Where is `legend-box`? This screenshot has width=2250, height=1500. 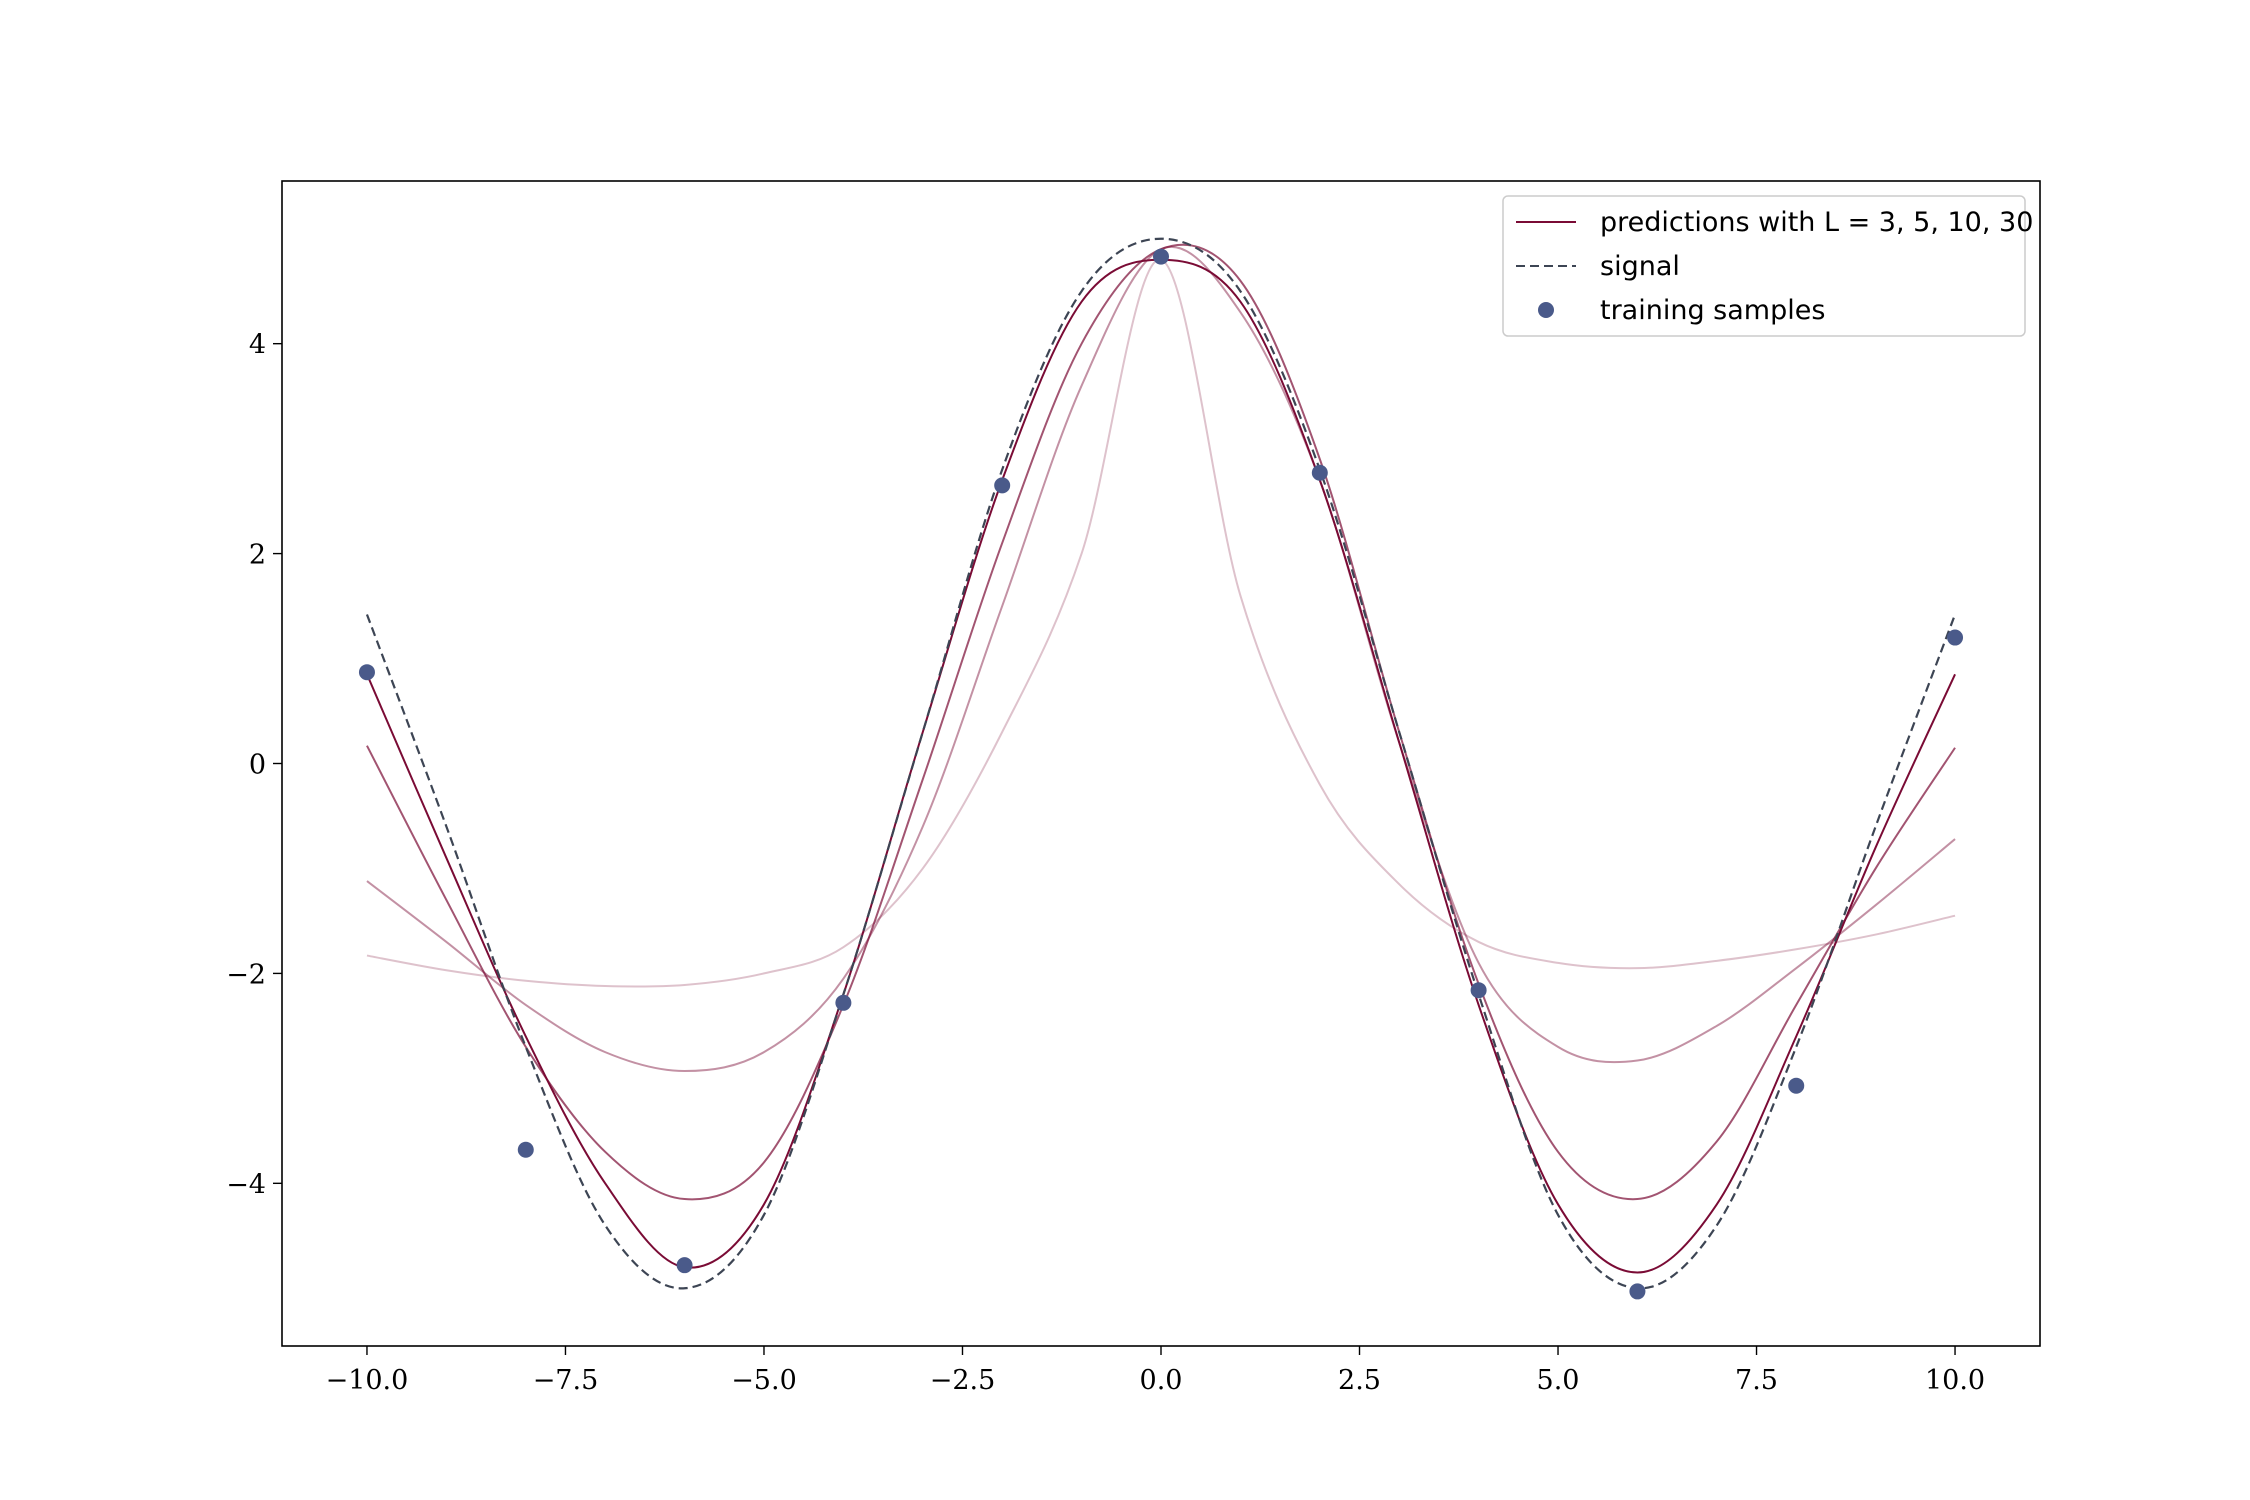
legend-box is located at coordinates (1764, 266).